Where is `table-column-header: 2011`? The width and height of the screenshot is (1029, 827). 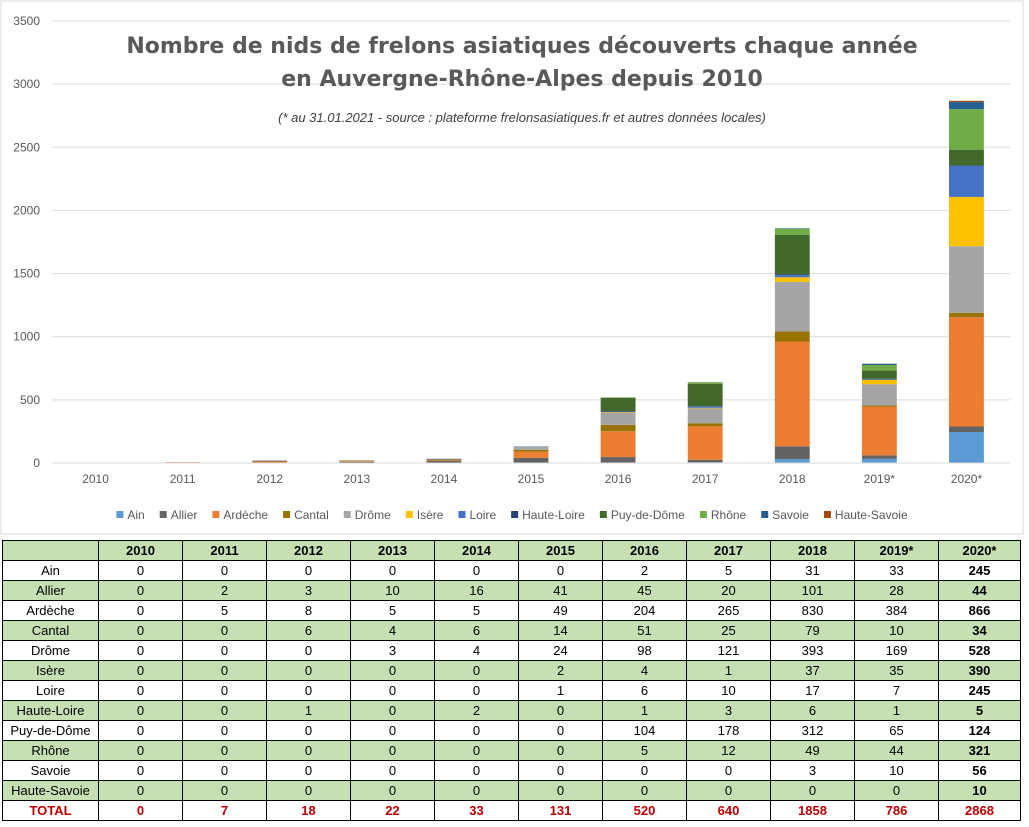 table-column-header: 2011 is located at coordinates (224, 550).